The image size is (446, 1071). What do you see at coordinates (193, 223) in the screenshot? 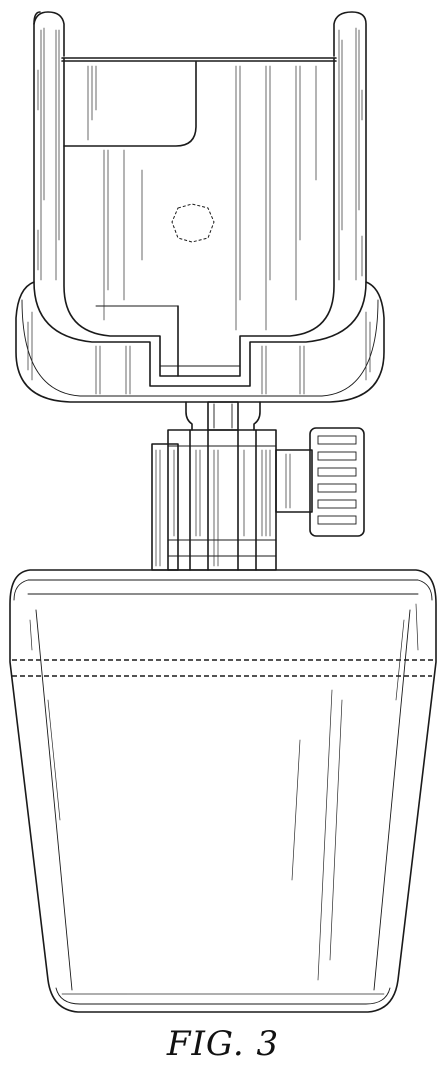
I see `hex-nut-phantom` at bounding box center [193, 223].